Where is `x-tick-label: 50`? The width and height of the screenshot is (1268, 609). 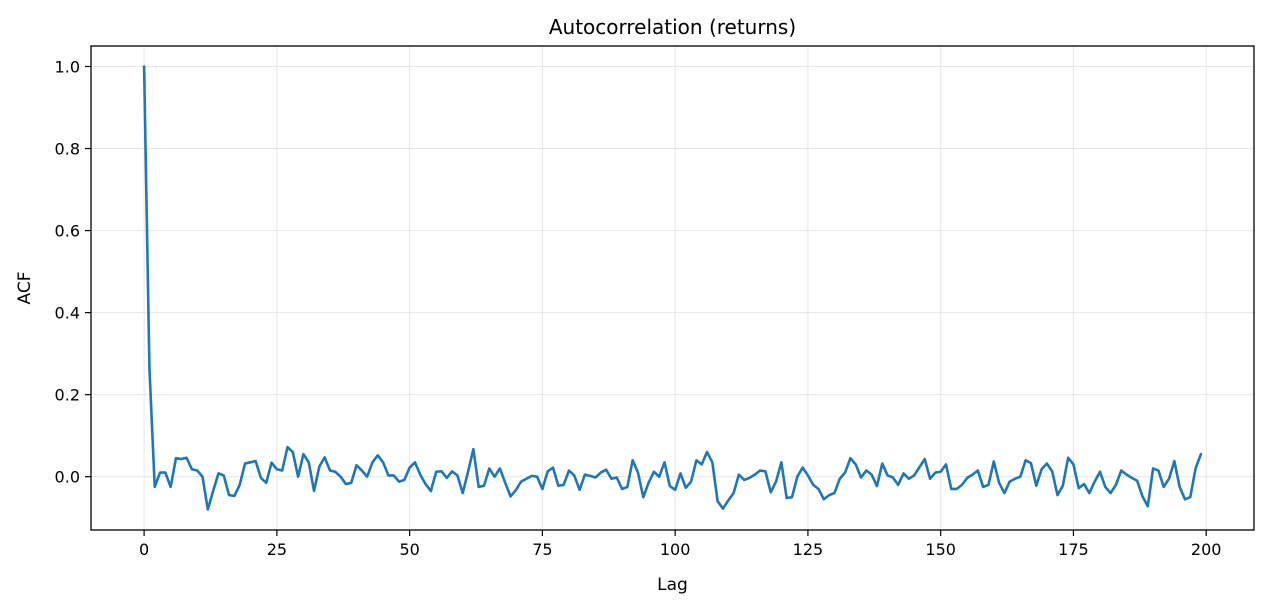
x-tick-label: 50 is located at coordinates (409, 549).